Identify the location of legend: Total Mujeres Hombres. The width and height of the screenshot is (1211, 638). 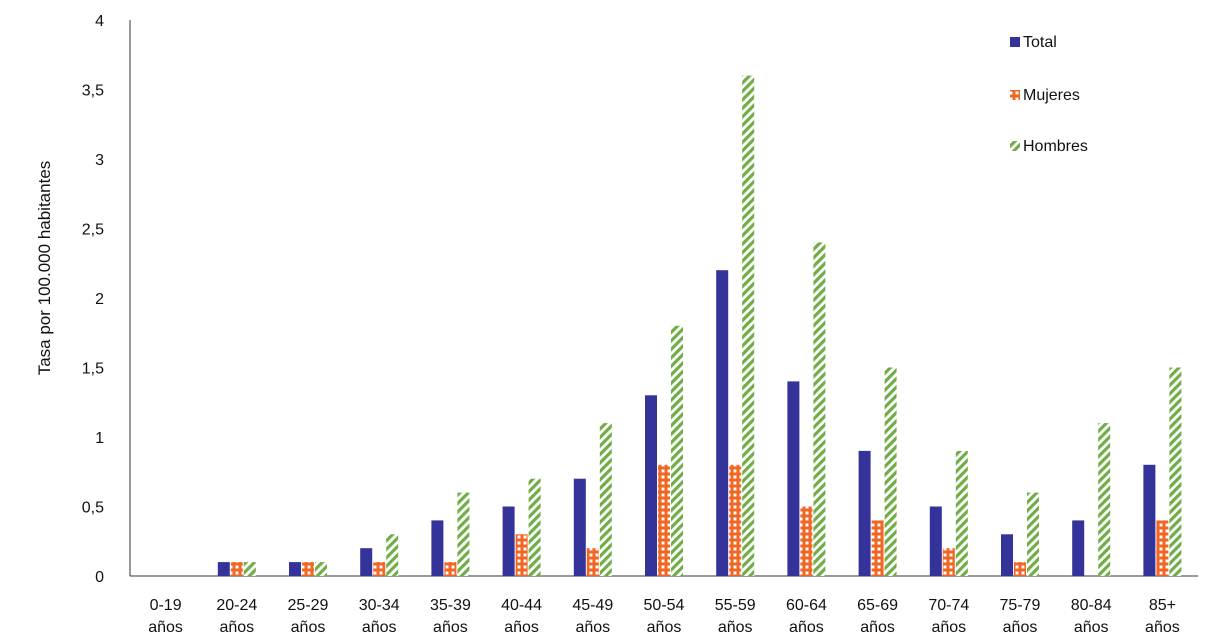
(1049, 94).